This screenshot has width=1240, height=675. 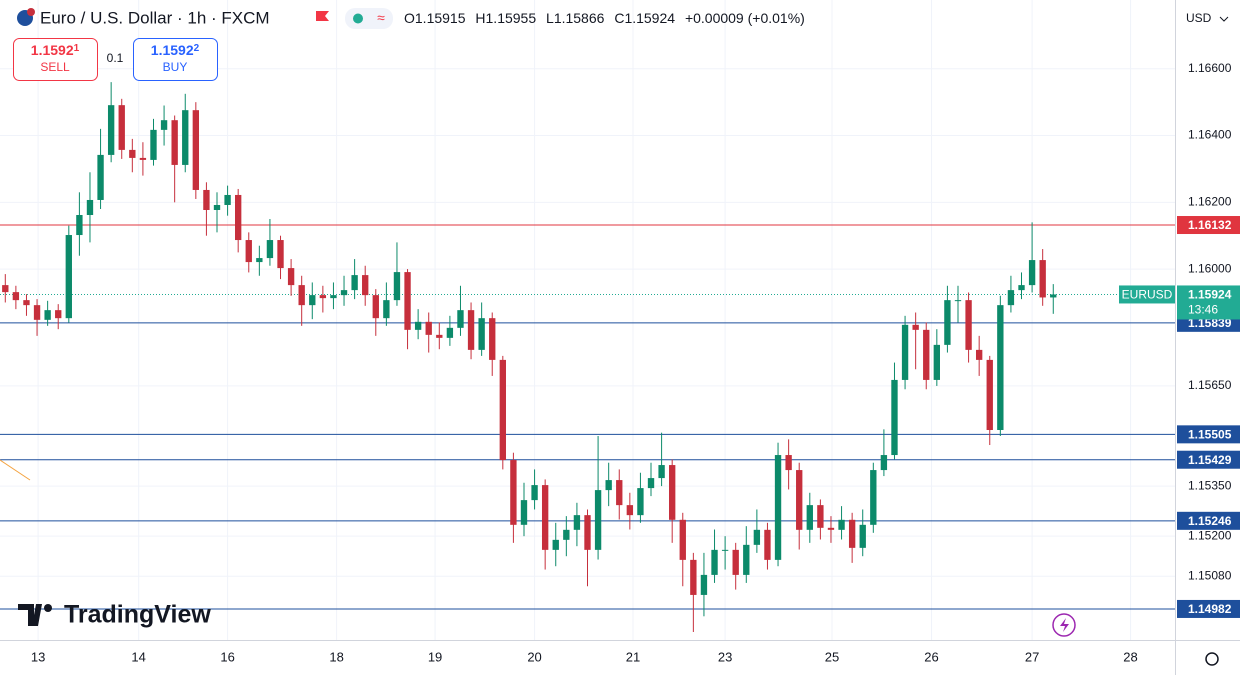 What do you see at coordinates (227, 656) in the screenshot?
I see `x-tick-label: 16` at bounding box center [227, 656].